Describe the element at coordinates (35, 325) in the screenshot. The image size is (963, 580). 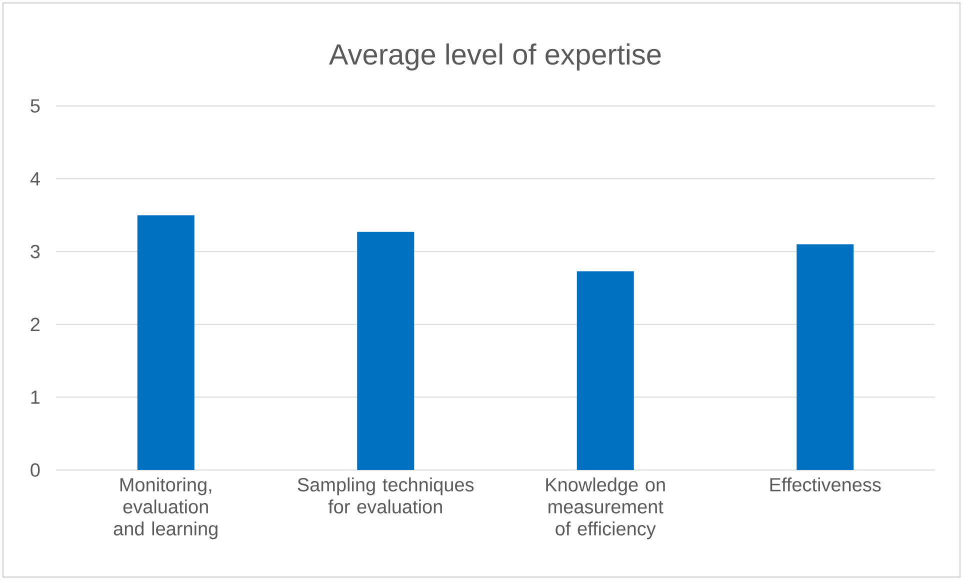
I see `y-tick-label: 2` at that location.